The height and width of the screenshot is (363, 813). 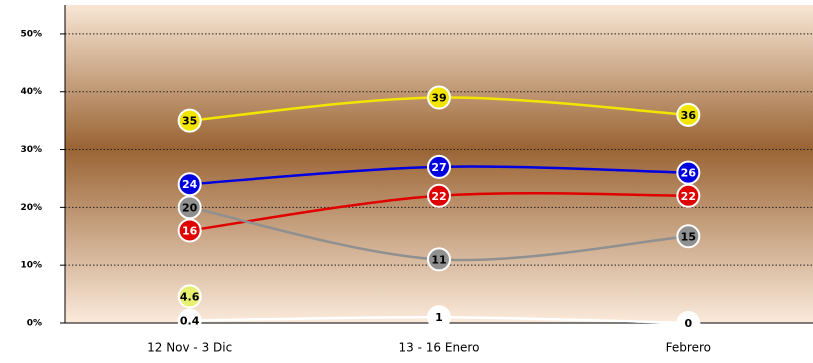 I want to click on data-label: 39, so click(x=438, y=98).